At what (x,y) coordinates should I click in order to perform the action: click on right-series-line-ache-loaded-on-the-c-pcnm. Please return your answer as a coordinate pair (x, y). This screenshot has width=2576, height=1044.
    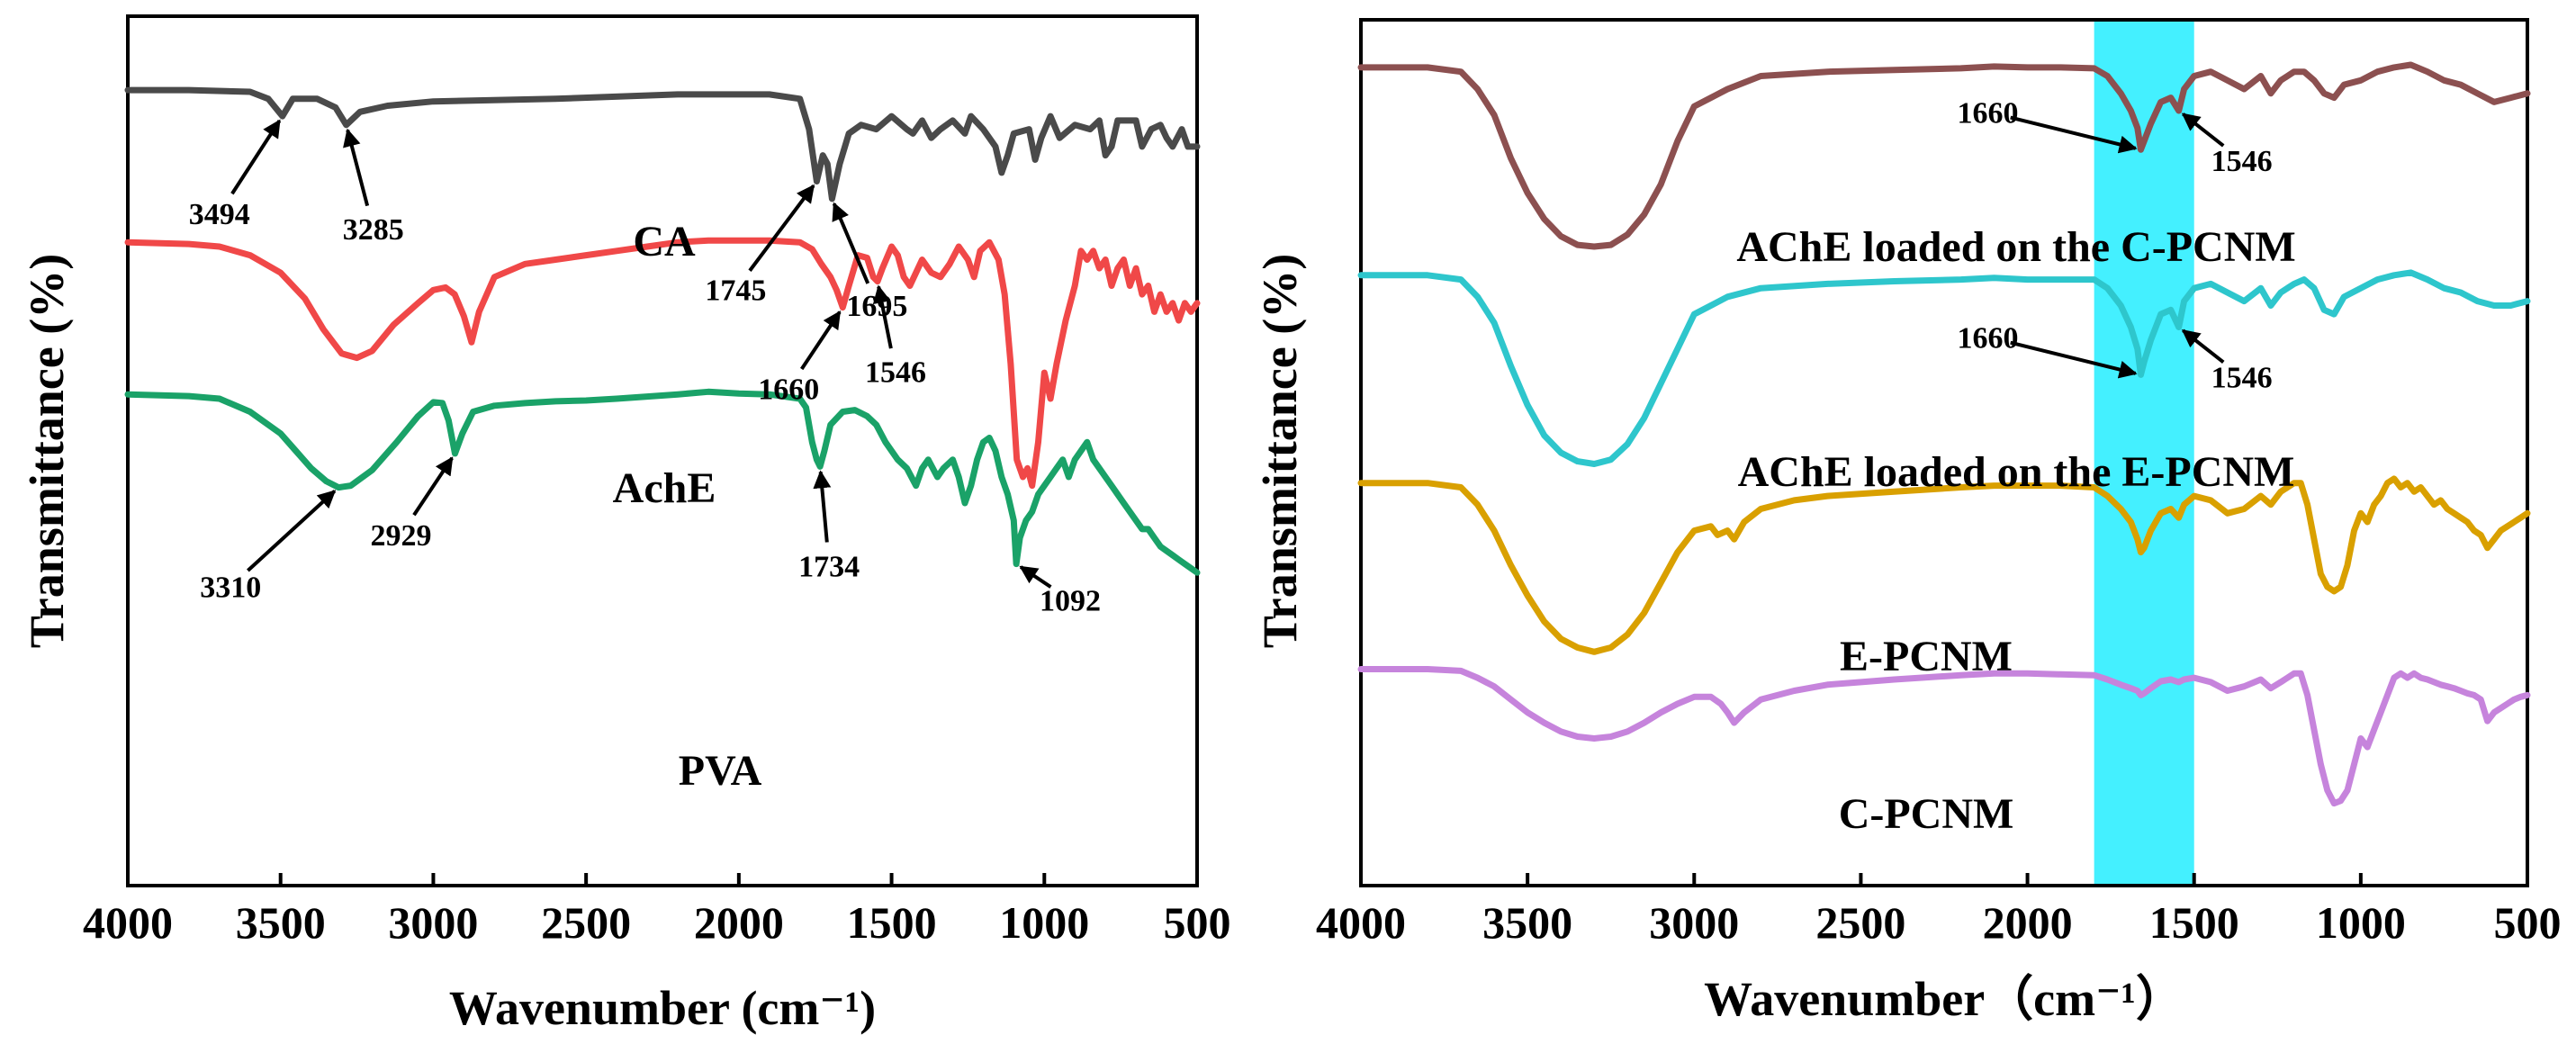
    Looking at the image, I should click on (1944, 155).